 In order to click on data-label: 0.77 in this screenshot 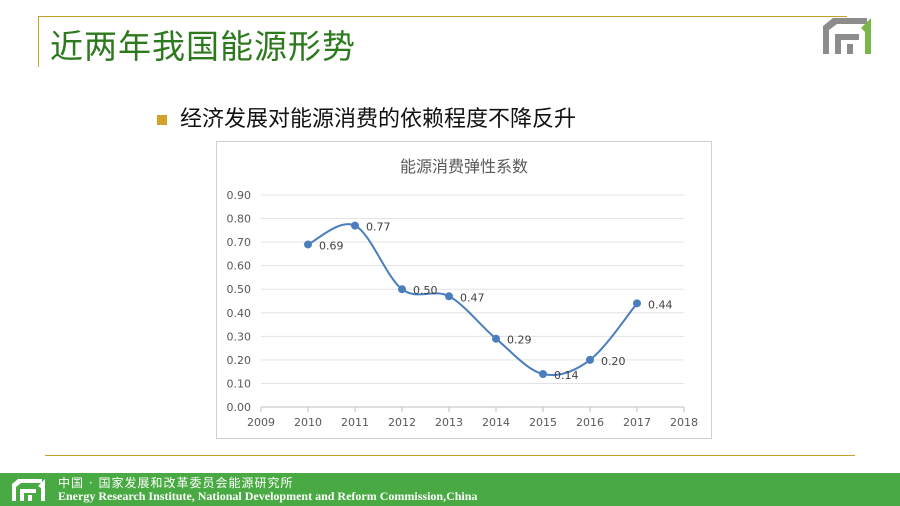, I will do `click(378, 227)`.